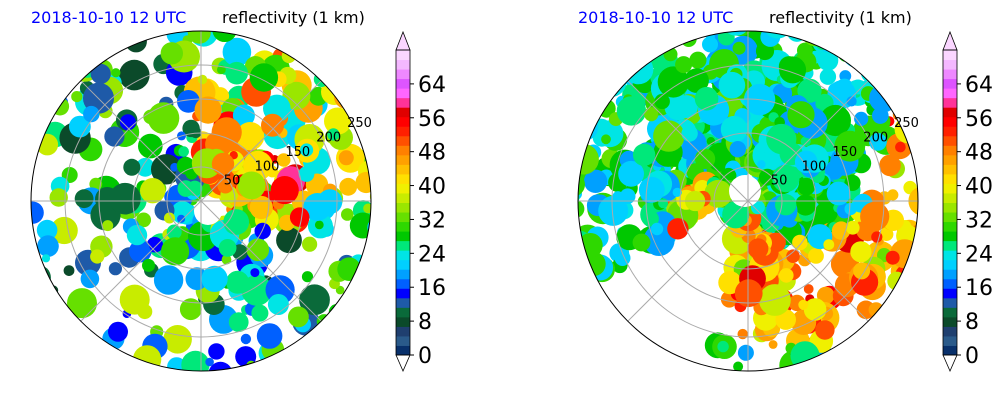 This screenshot has width=1007, height=401. What do you see at coordinates (814, 166) in the screenshot?
I see `range-ring-label: 100` at bounding box center [814, 166].